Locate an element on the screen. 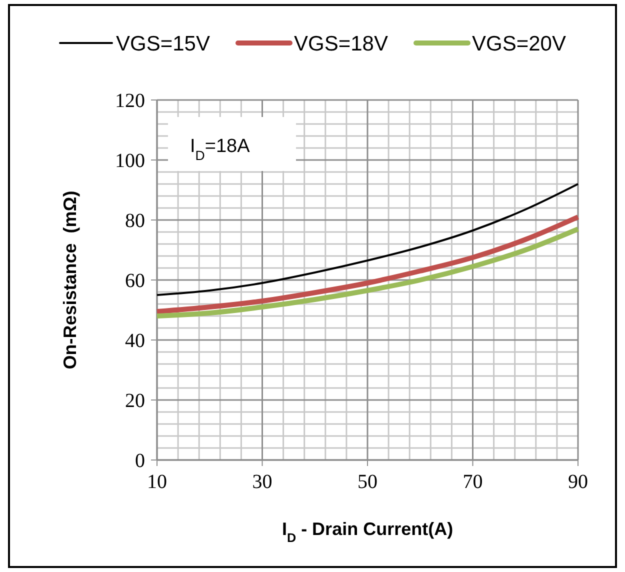 The width and height of the screenshot is (625, 572). legend-label: VGS=18V is located at coordinates (341, 44).